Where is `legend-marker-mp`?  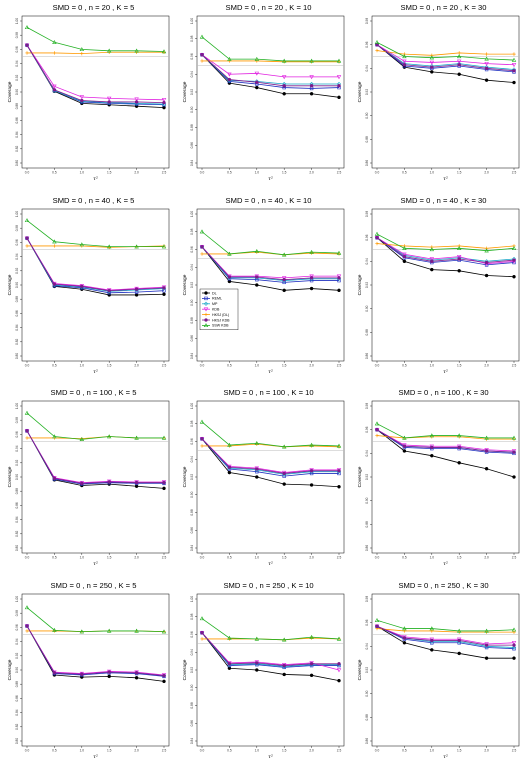 legend-marker-mp is located at coordinates (206, 303).